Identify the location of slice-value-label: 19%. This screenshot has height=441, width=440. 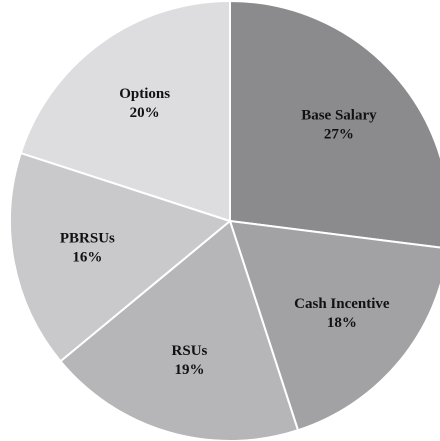
(189, 370).